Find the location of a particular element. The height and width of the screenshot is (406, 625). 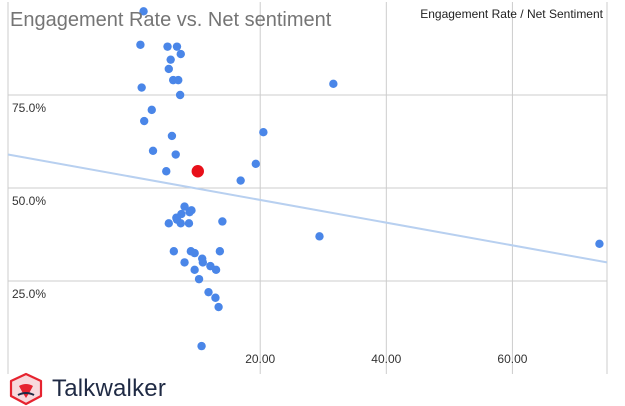

x-tick-label: 60.00 is located at coordinates (512, 359).